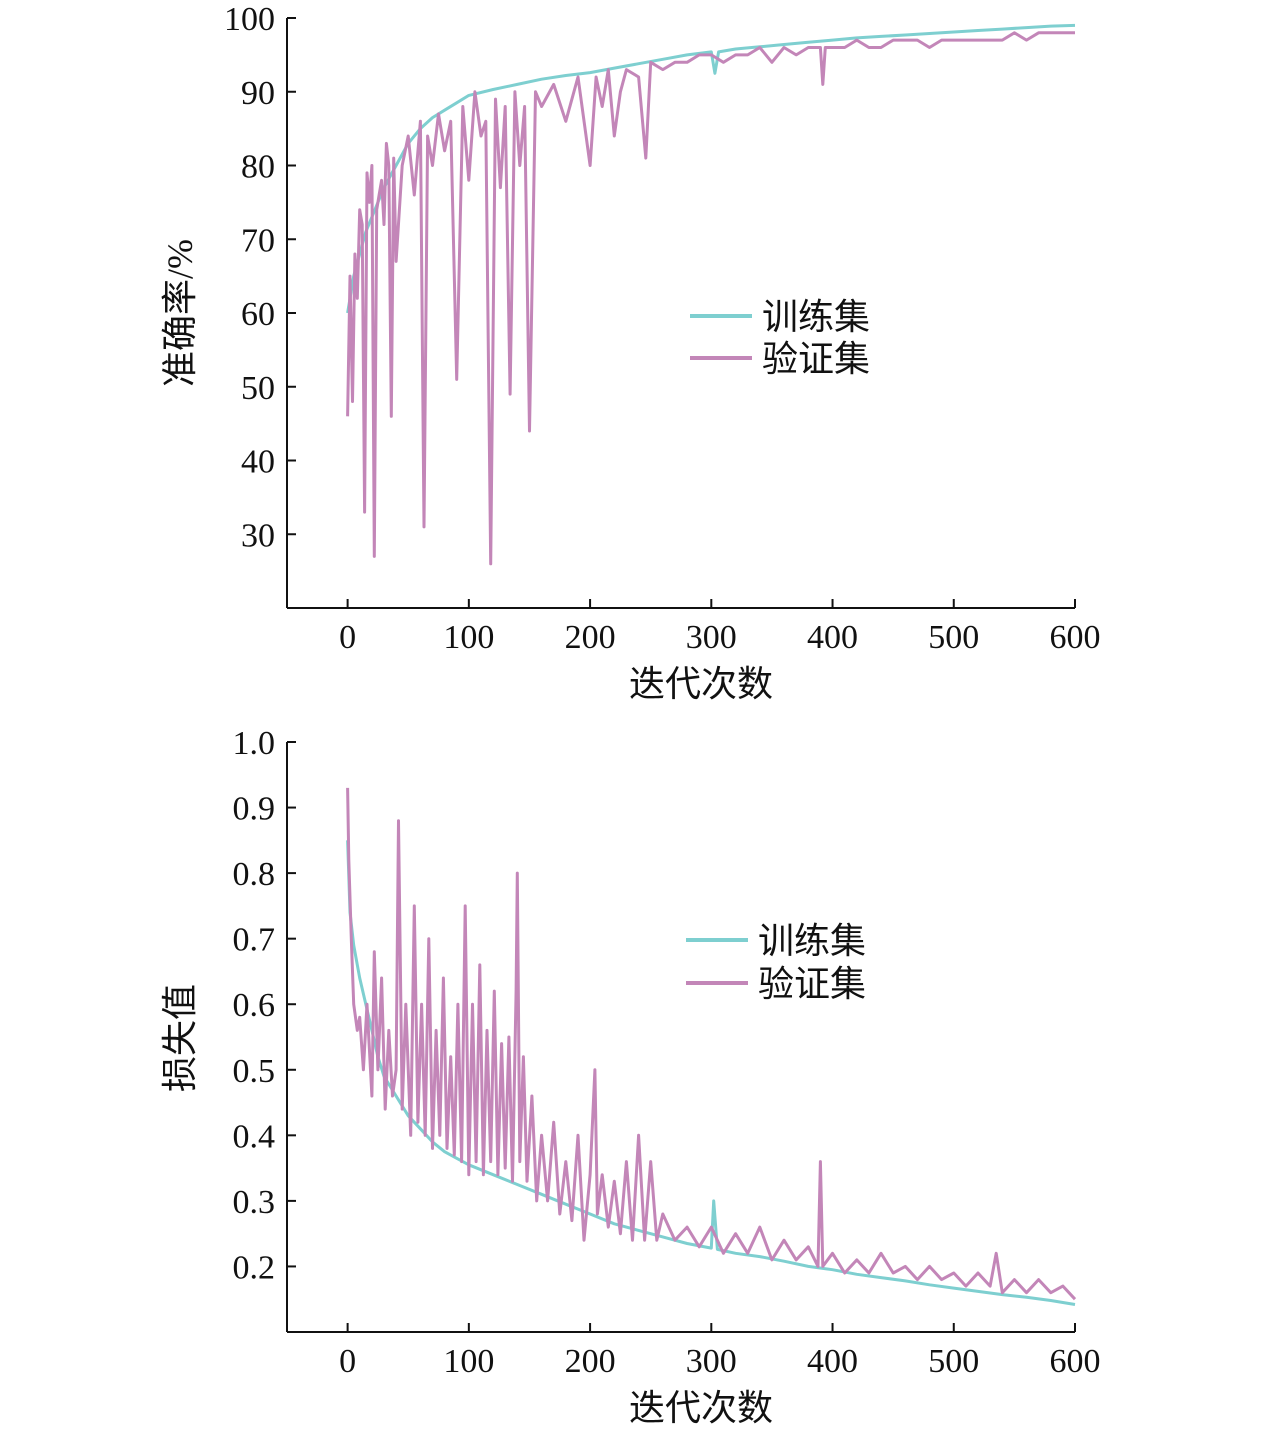 The width and height of the screenshot is (1276, 1433). I want to click on y-tick-label: 0.6, so click(254, 1005).